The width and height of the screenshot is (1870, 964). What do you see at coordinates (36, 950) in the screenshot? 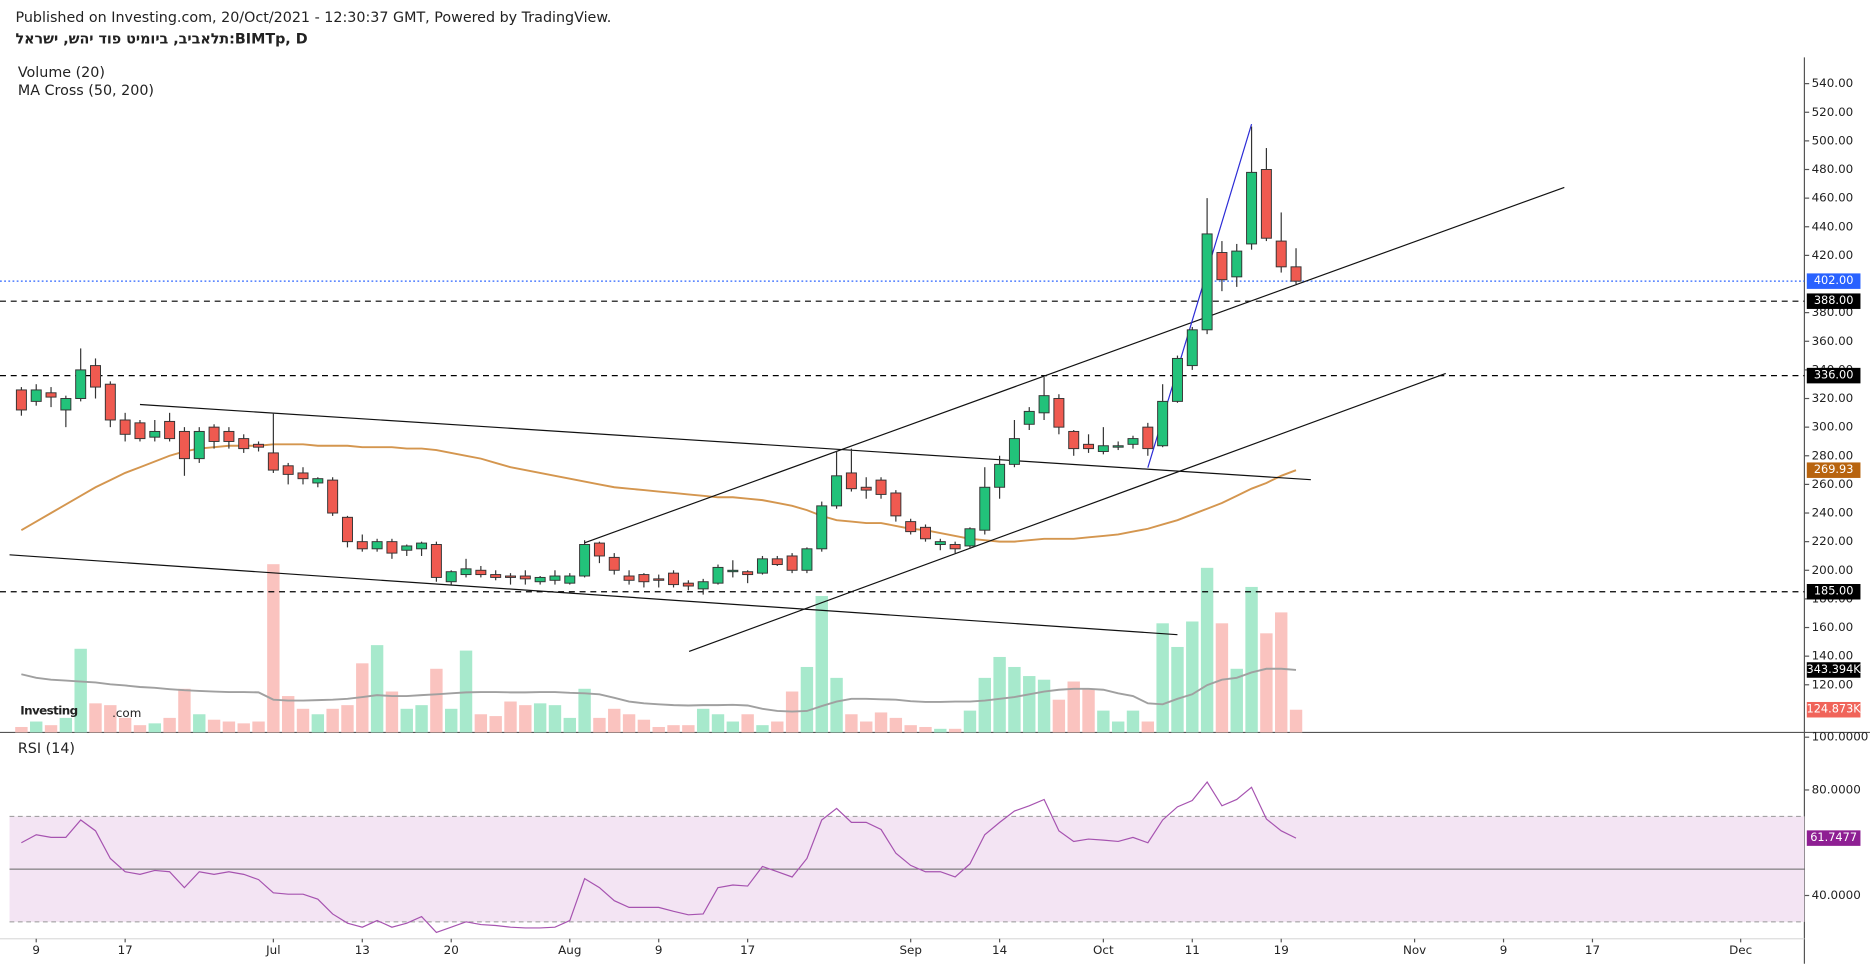
I see `x-tick-label: 9` at bounding box center [36, 950].